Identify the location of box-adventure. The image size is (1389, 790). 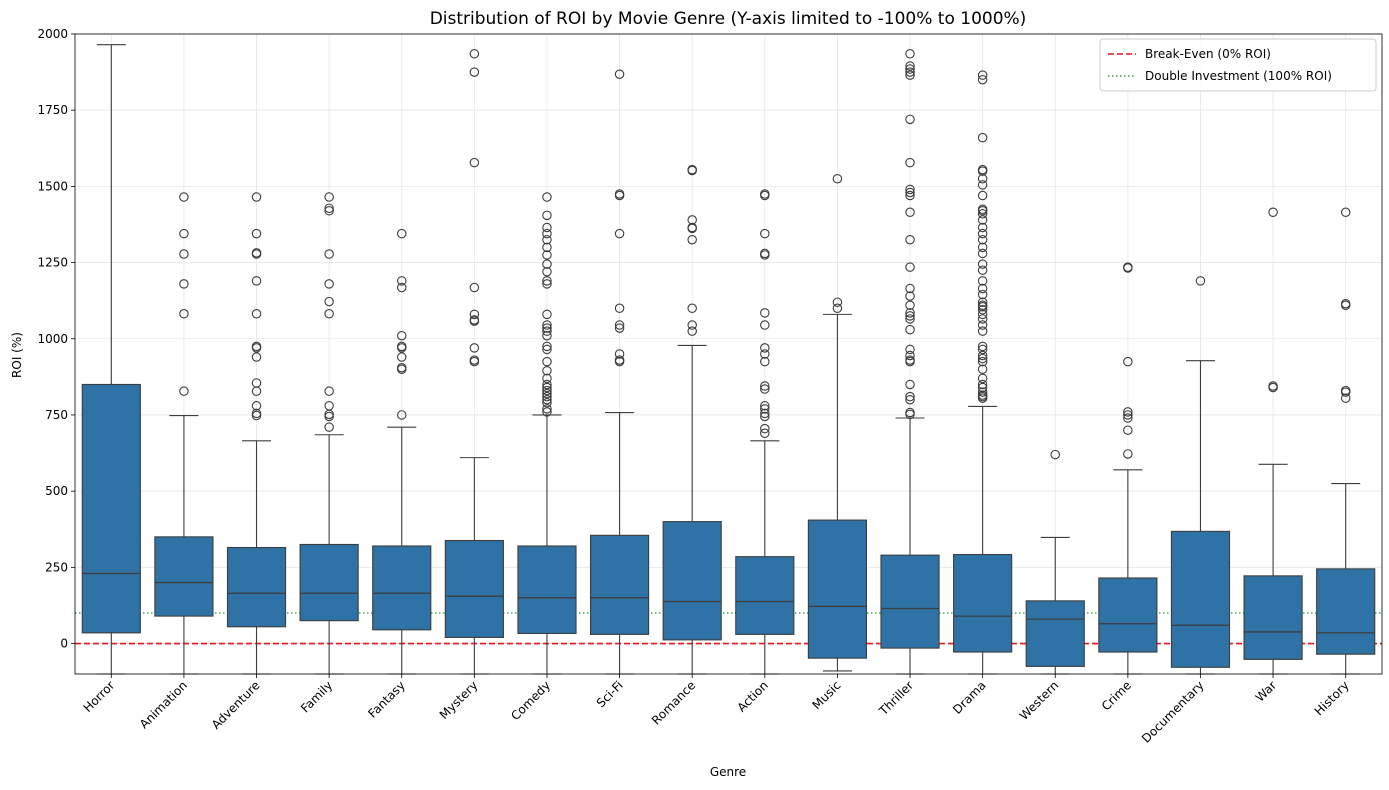
(256, 433).